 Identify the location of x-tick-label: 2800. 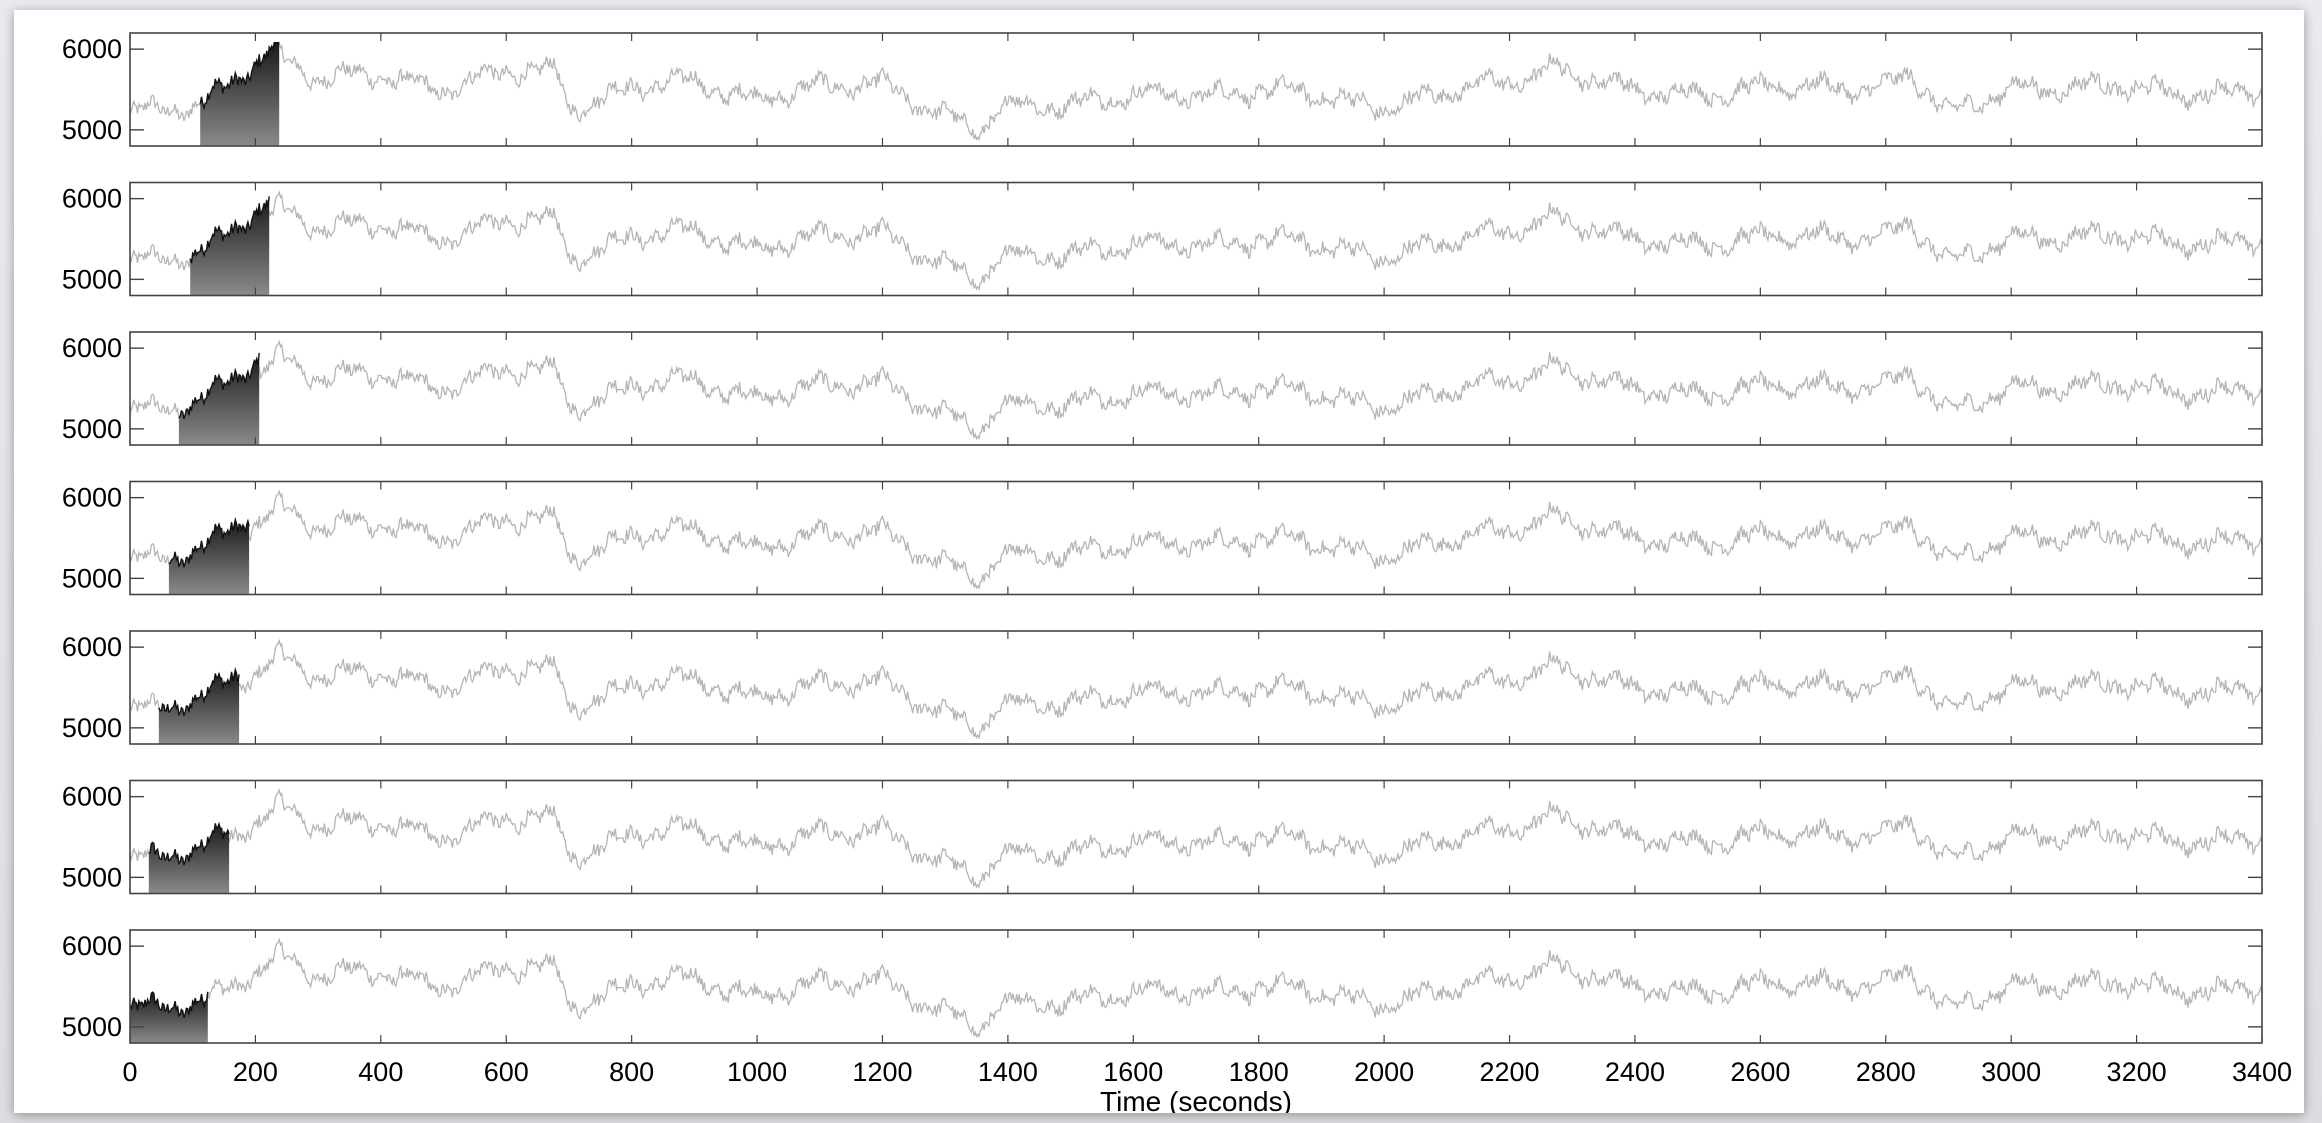
(1886, 1072).